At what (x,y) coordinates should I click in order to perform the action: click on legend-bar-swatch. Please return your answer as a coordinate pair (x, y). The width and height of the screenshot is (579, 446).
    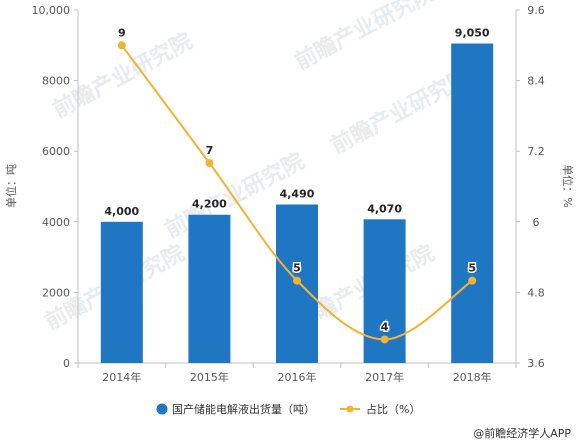
    Looking at the image, I should click on (162, 409).